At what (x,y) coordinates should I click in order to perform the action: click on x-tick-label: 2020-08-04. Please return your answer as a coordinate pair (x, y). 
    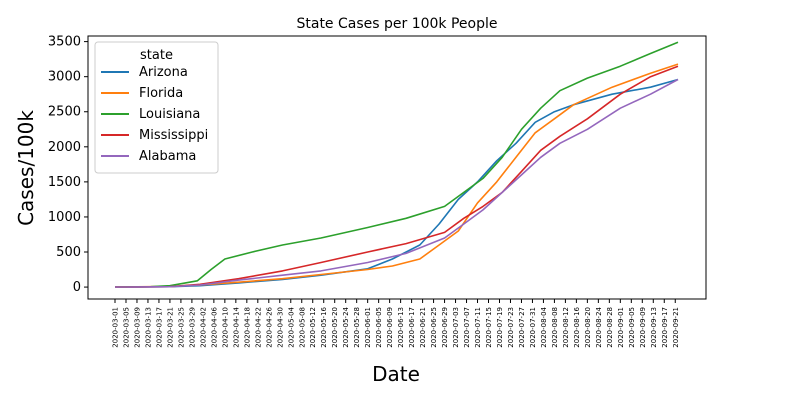
    Looking at the image, I should click on (544, 326).